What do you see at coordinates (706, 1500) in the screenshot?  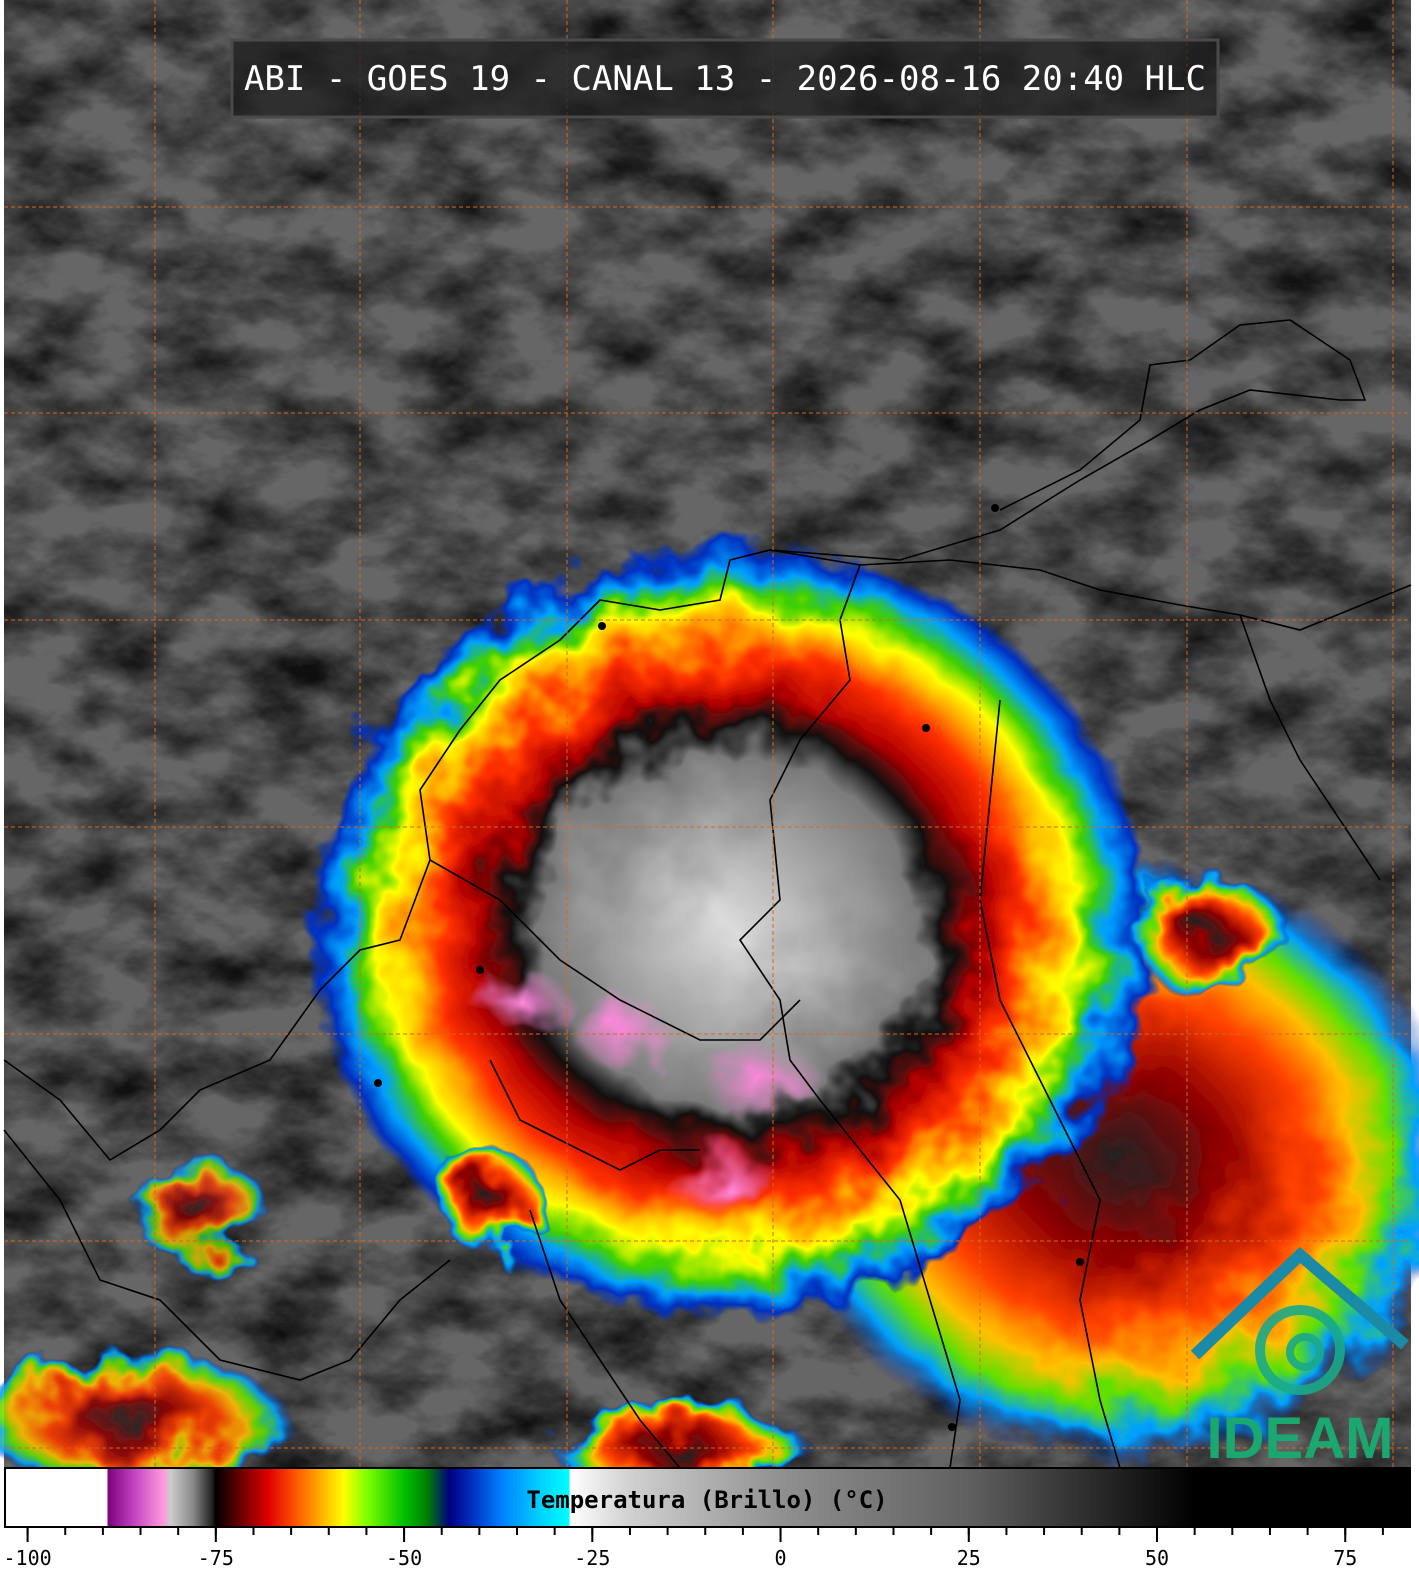 I see `colorbar-label: Temperatura (Brillo) (°C)` at bounding box center [706, 1500].